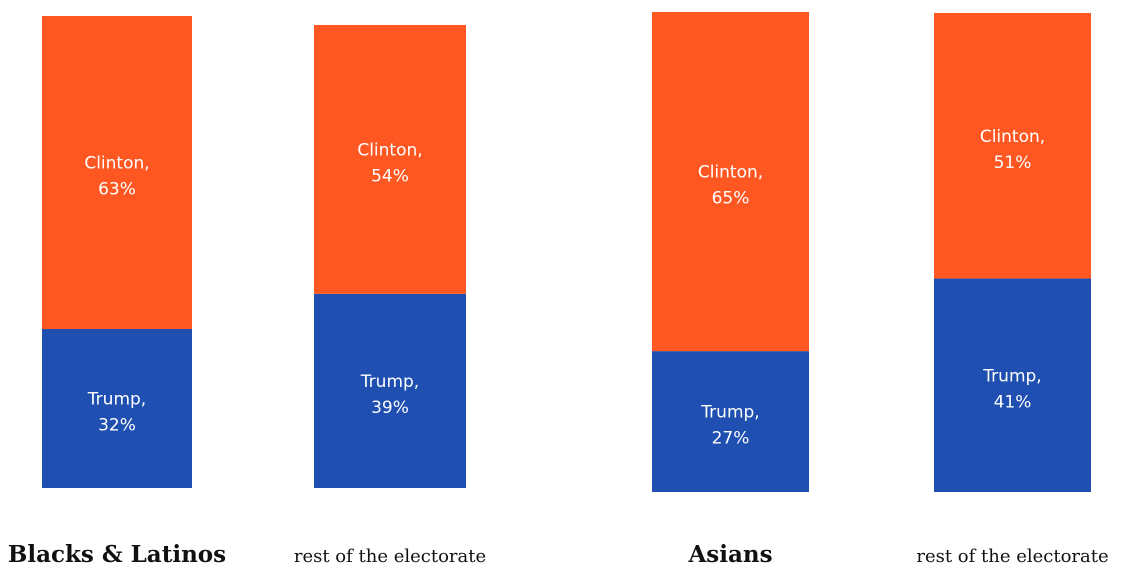 The height and width of the screenshot is (571, 1130). I want to click on trump-value-label: 41%, so click(1013, 402).